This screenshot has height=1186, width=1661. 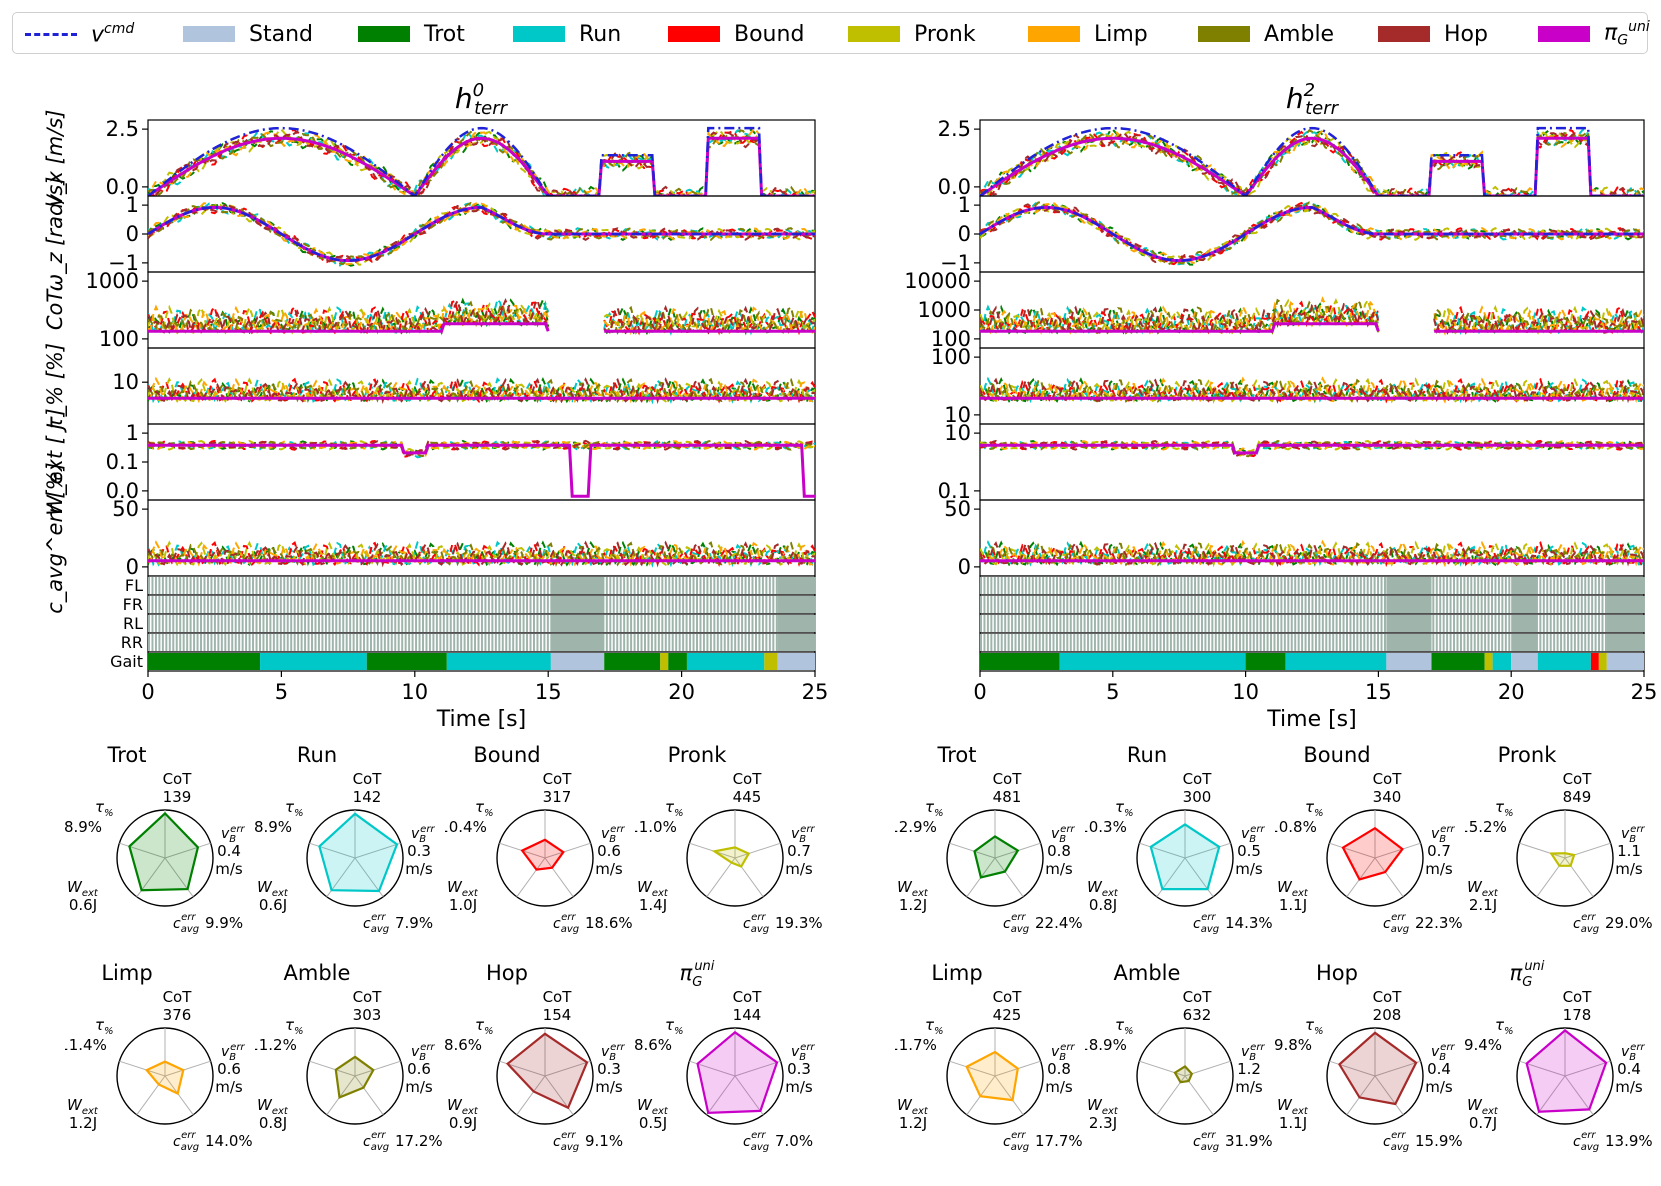 I want to click on series-line-trot, so click(x=1312, y=390).